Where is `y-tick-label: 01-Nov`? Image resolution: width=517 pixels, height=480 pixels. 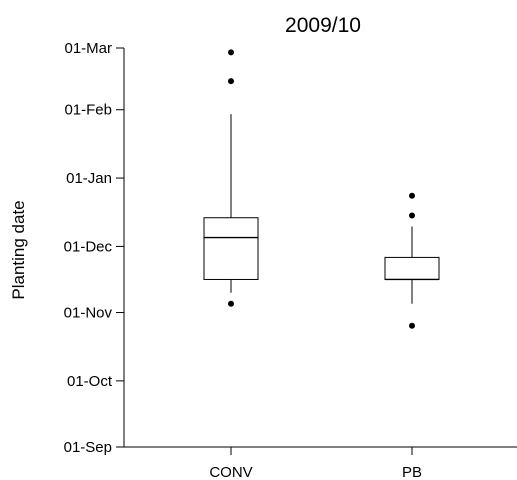 y-tick-label: 01-Nov is located at coordinates (88, 313).